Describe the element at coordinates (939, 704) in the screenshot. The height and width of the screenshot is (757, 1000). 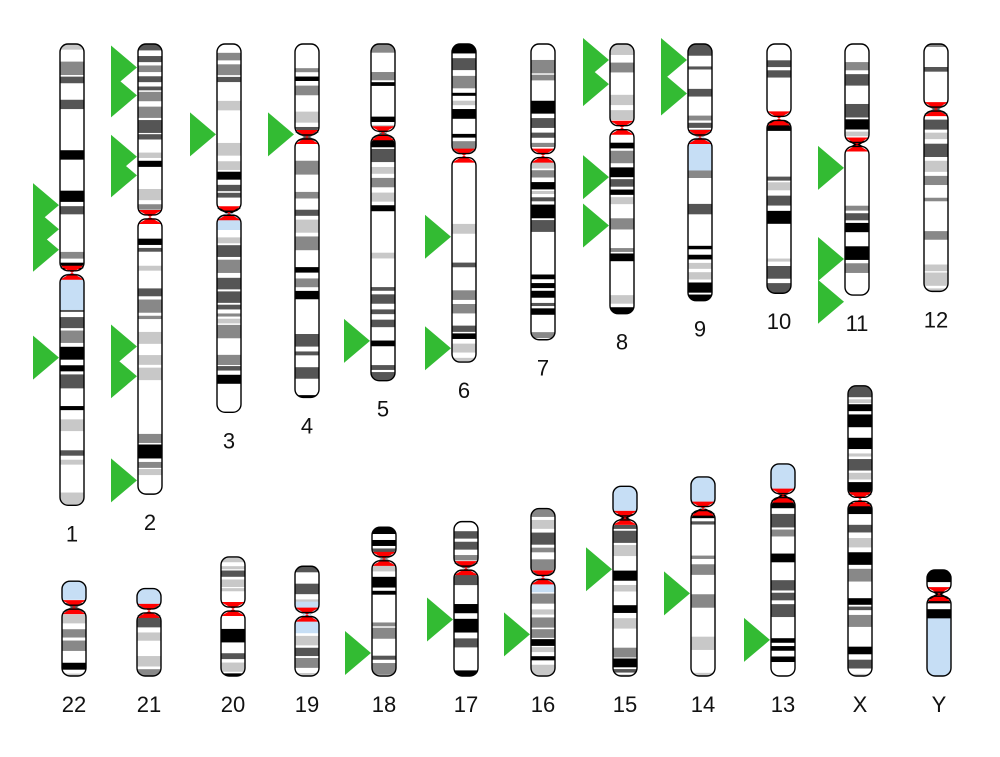
I see `chromosome-label: Y` at that location.